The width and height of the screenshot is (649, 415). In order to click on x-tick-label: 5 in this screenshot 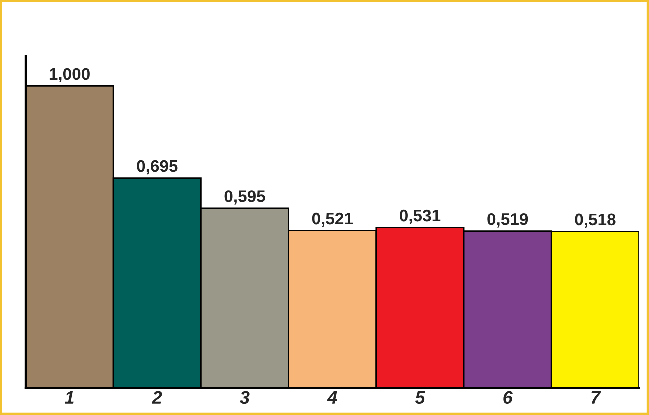, I will do `click(420, 397)`.